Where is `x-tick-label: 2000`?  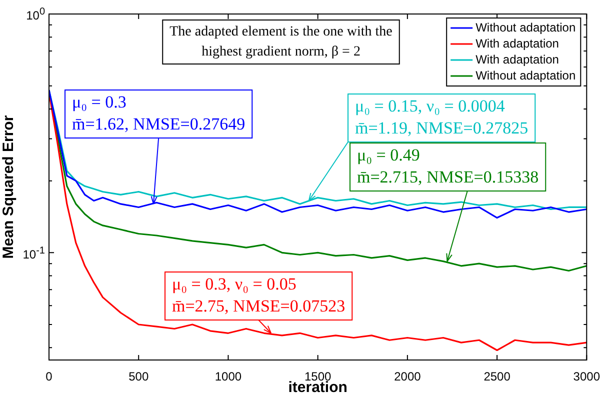
x-tick-label: 2000 is located at coordinates (408, 377).